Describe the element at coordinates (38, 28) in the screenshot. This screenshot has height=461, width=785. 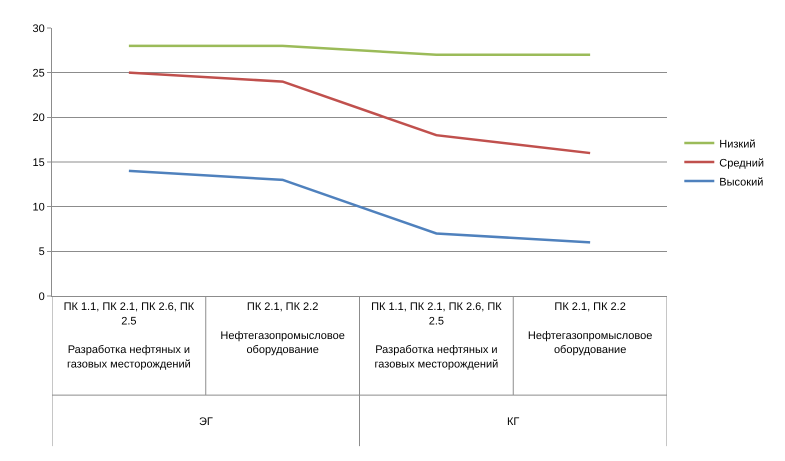
I see `y-tick-label: 30` at that location.